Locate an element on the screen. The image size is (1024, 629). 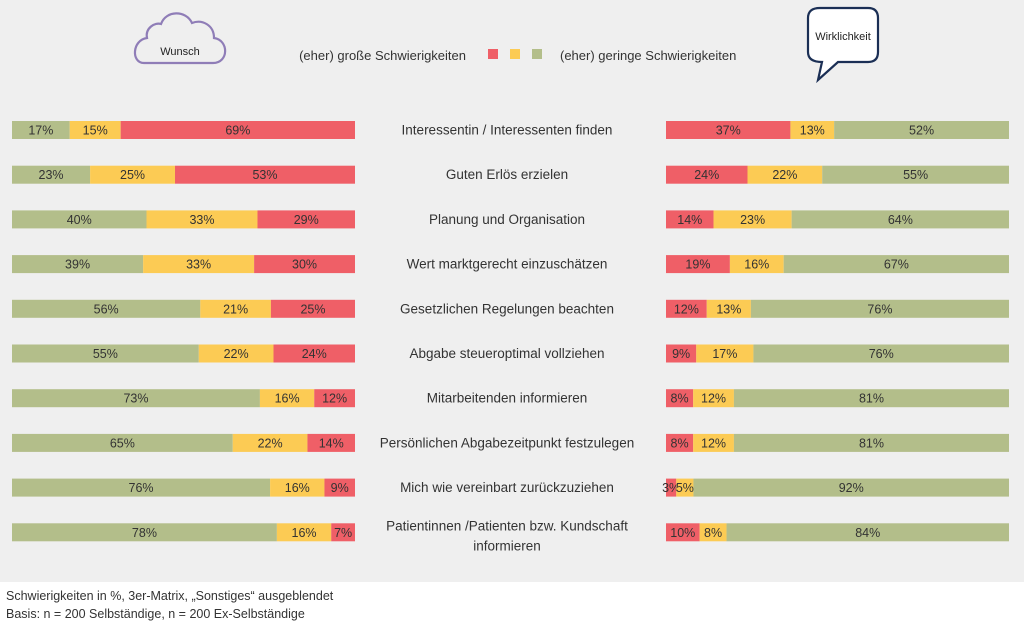
wirklichkeit-bar-große-9 is located at coordinates (671, 487).